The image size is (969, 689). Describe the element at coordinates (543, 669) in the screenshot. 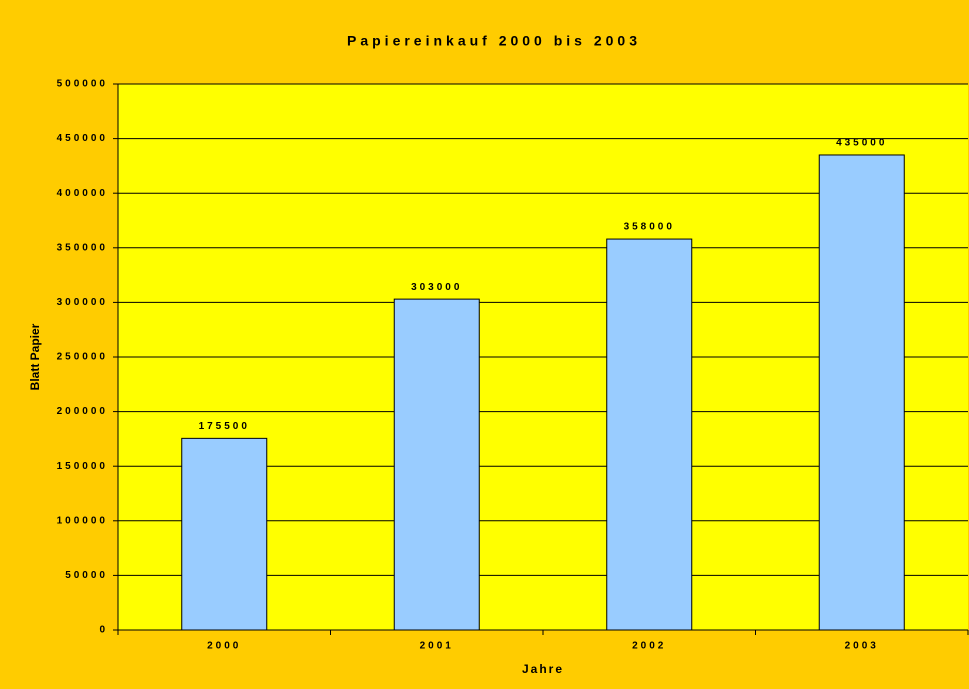

I see `x-axis-title: Jahre` at that location.